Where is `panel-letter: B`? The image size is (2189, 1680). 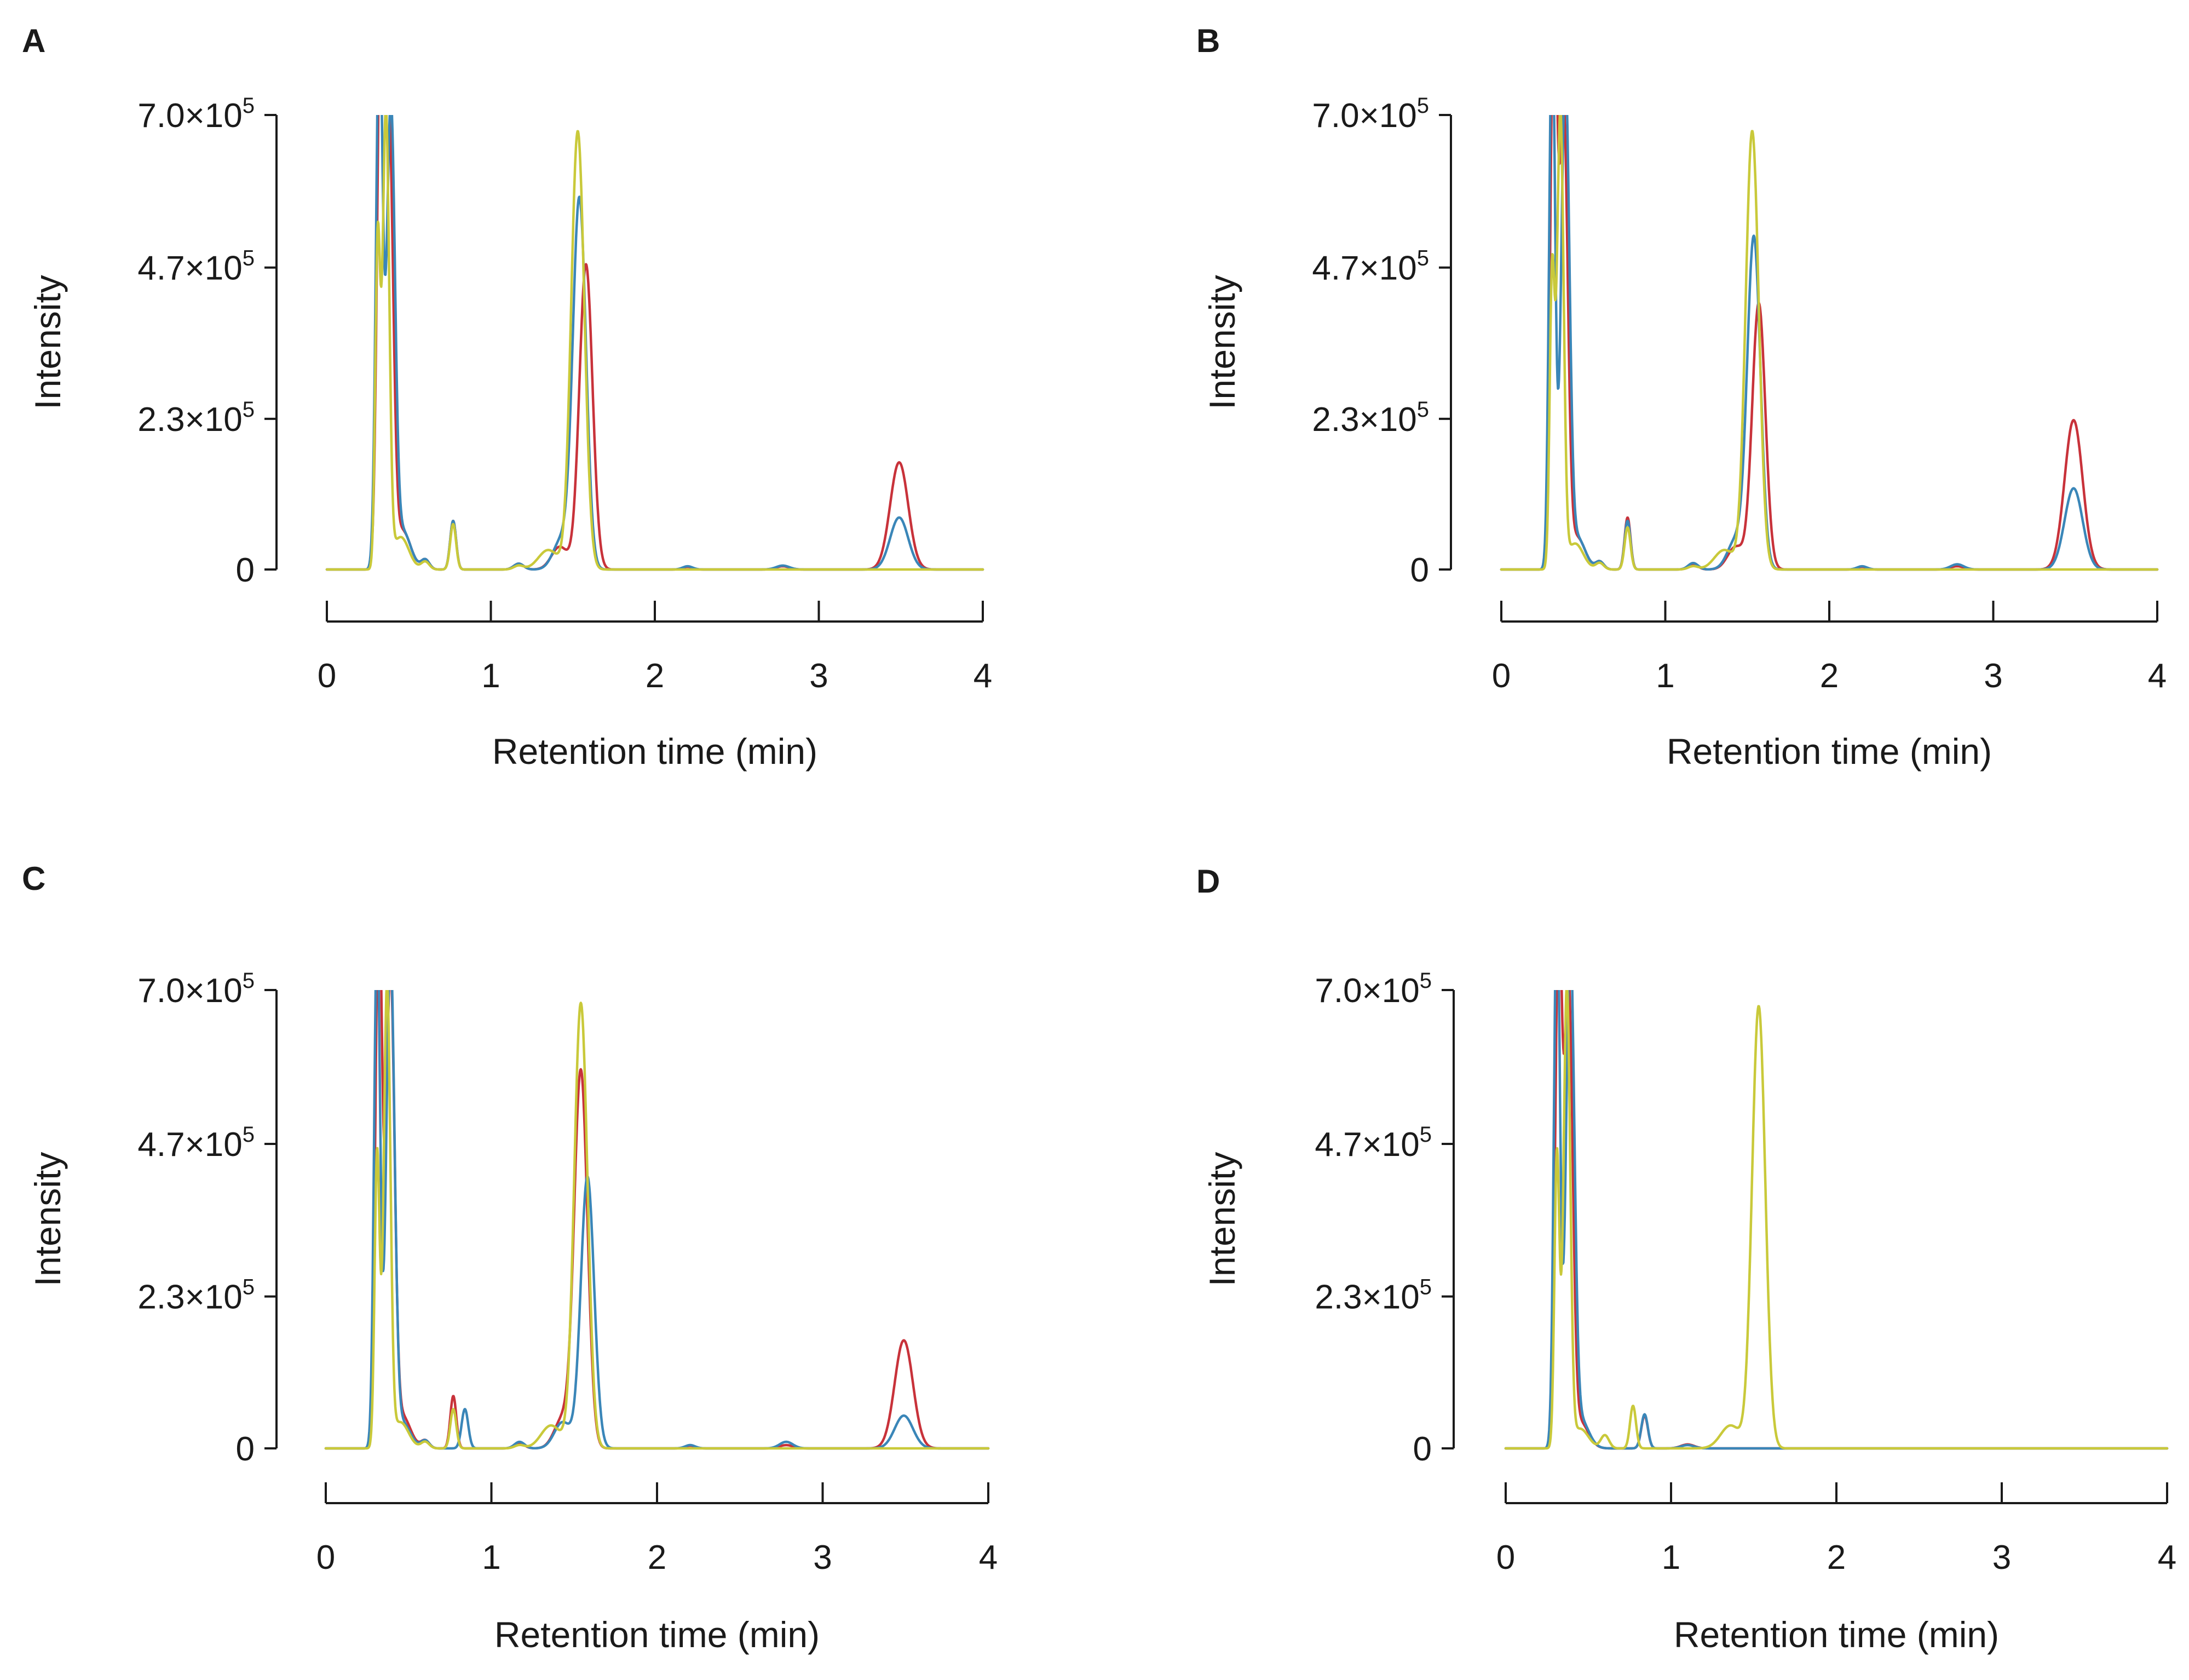
panel-letter: B is located at coordinates (1208, 40).